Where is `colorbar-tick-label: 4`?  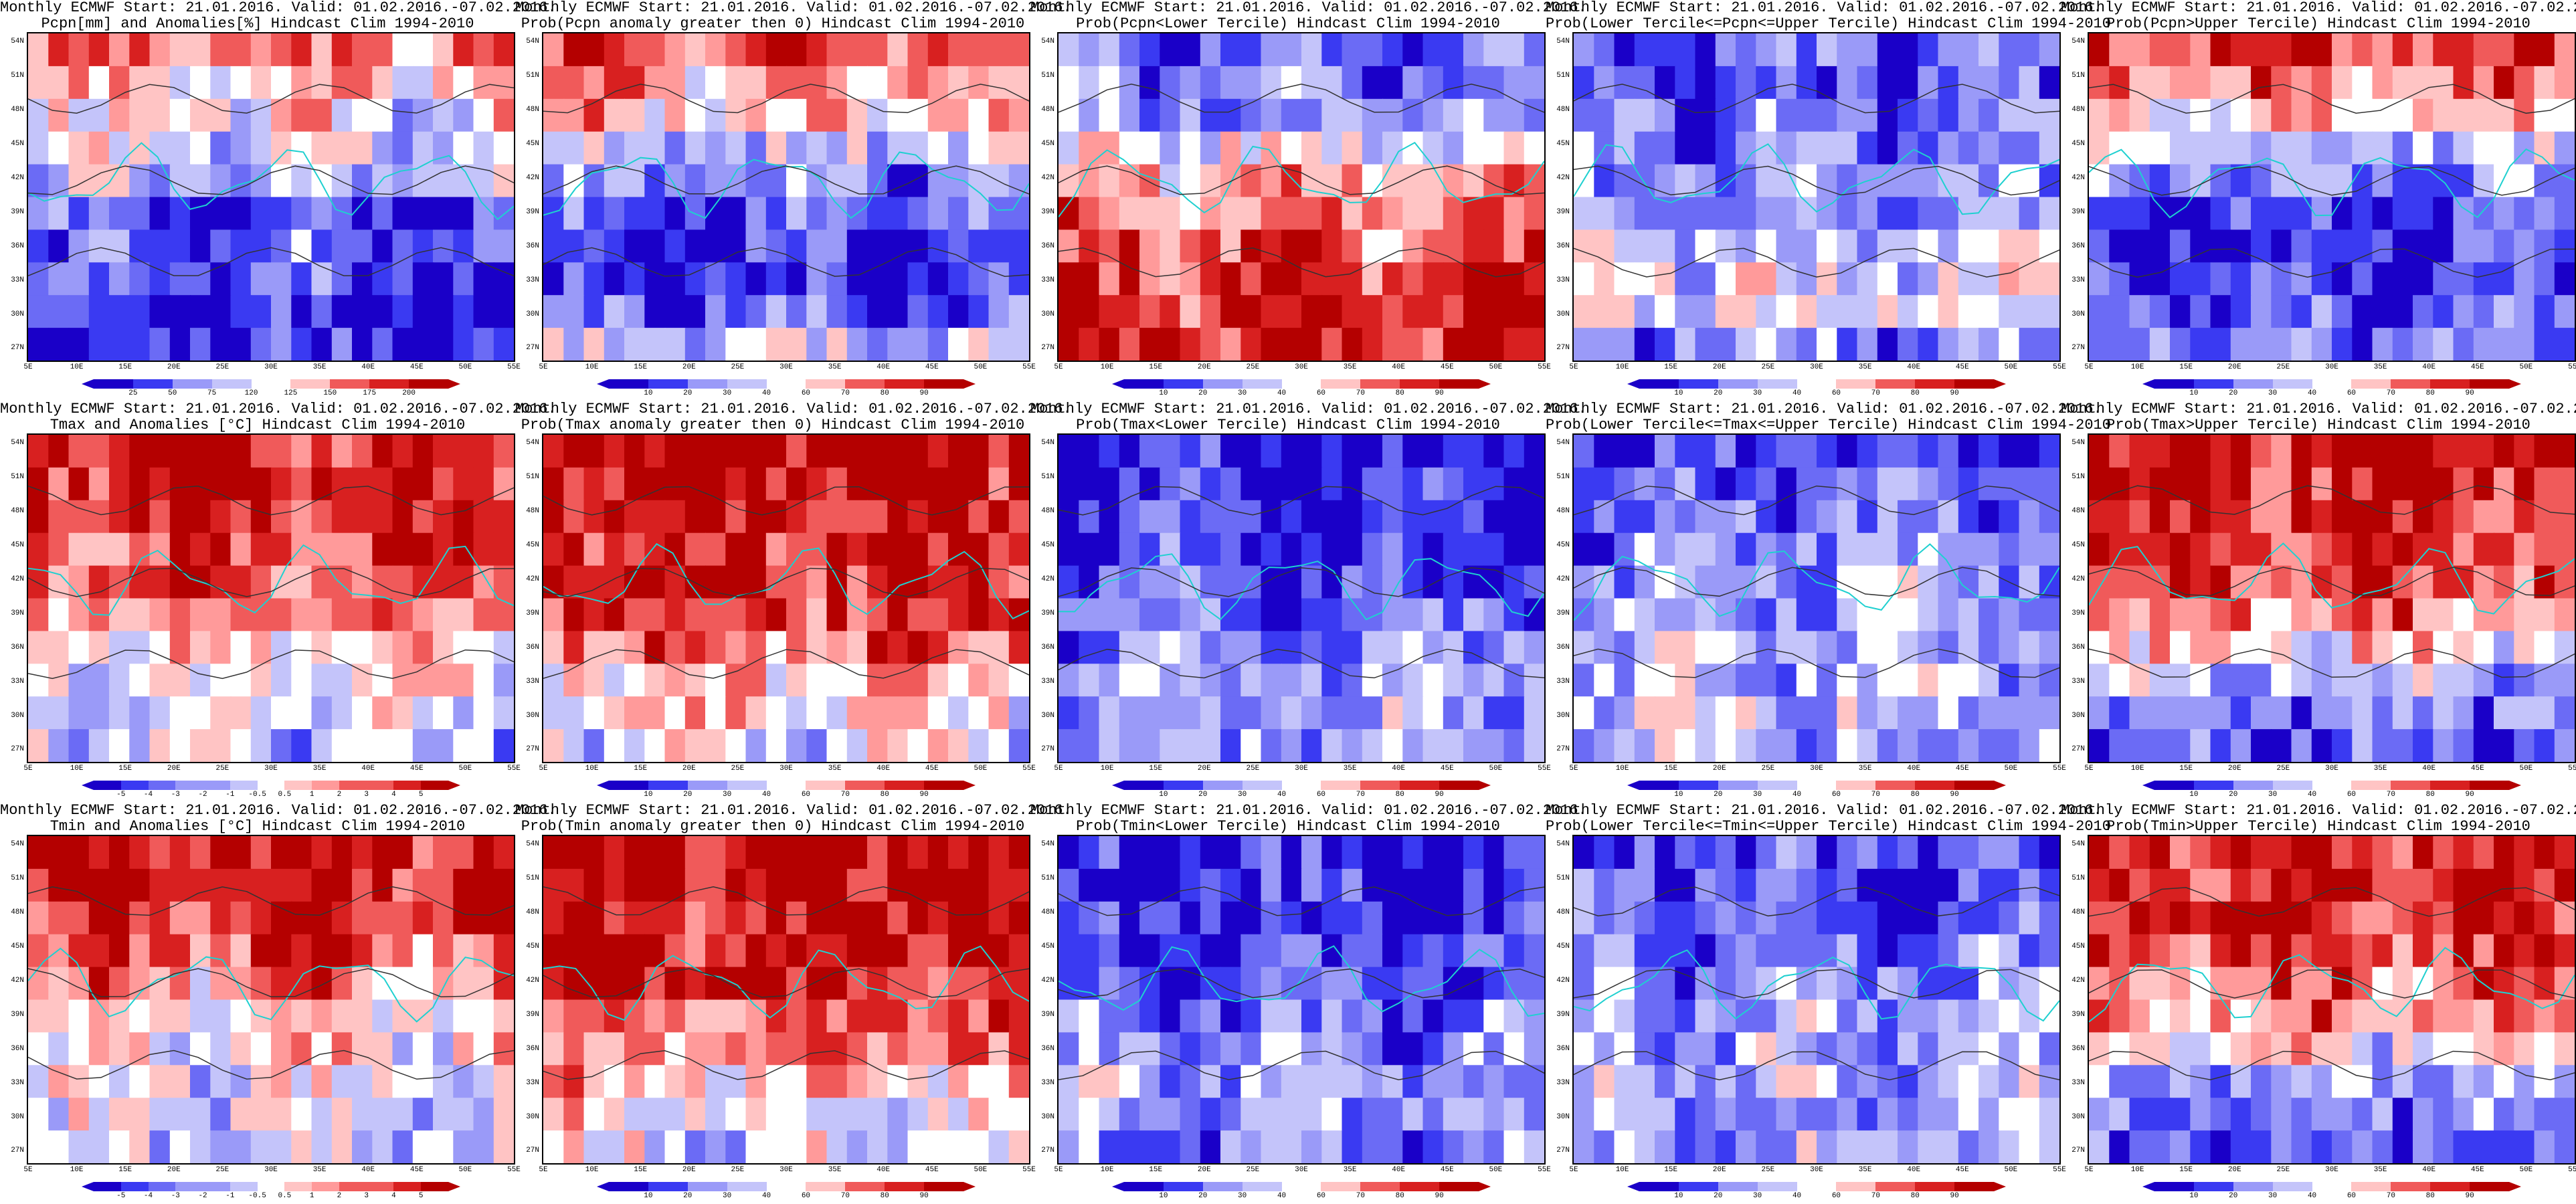
colorbar-tick-label: 4 is located at coordinates (393, 1196).